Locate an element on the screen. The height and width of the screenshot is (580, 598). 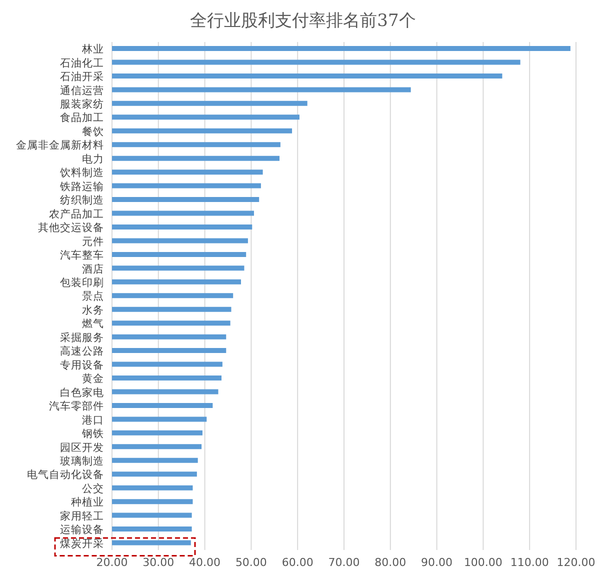
y-tick-label: 通信运营 is located at coordinates (82, 90).